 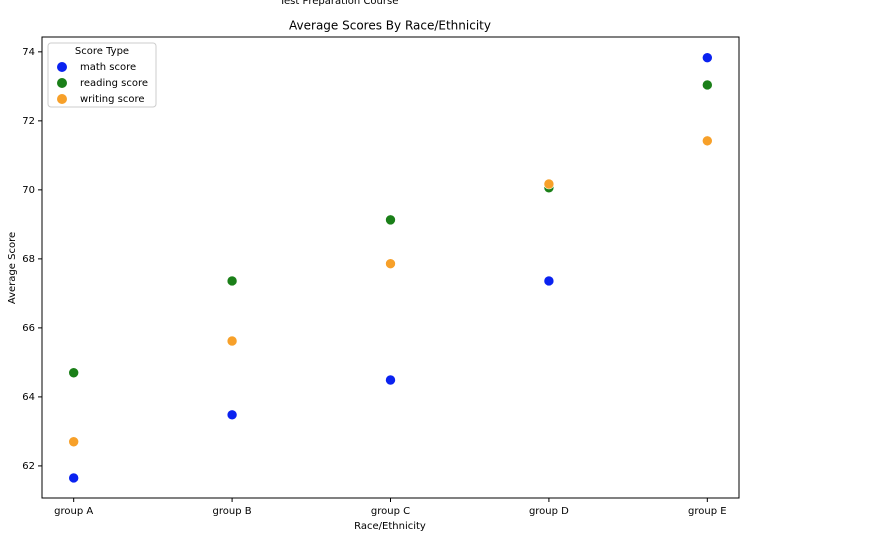 What do you see at coordinates (114, 83) in the screenshot?
I see `legend-label: reading score` at bounding box center [114, 83].